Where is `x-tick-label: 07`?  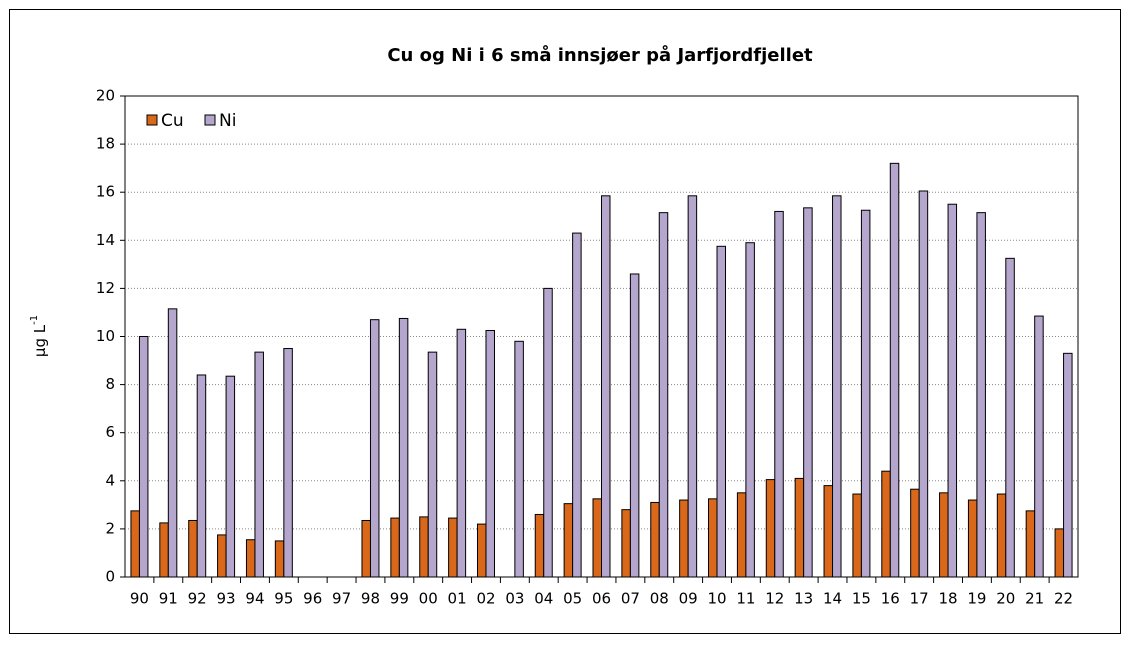 x-tick-label: 07 is located at coordinates (630, 599).